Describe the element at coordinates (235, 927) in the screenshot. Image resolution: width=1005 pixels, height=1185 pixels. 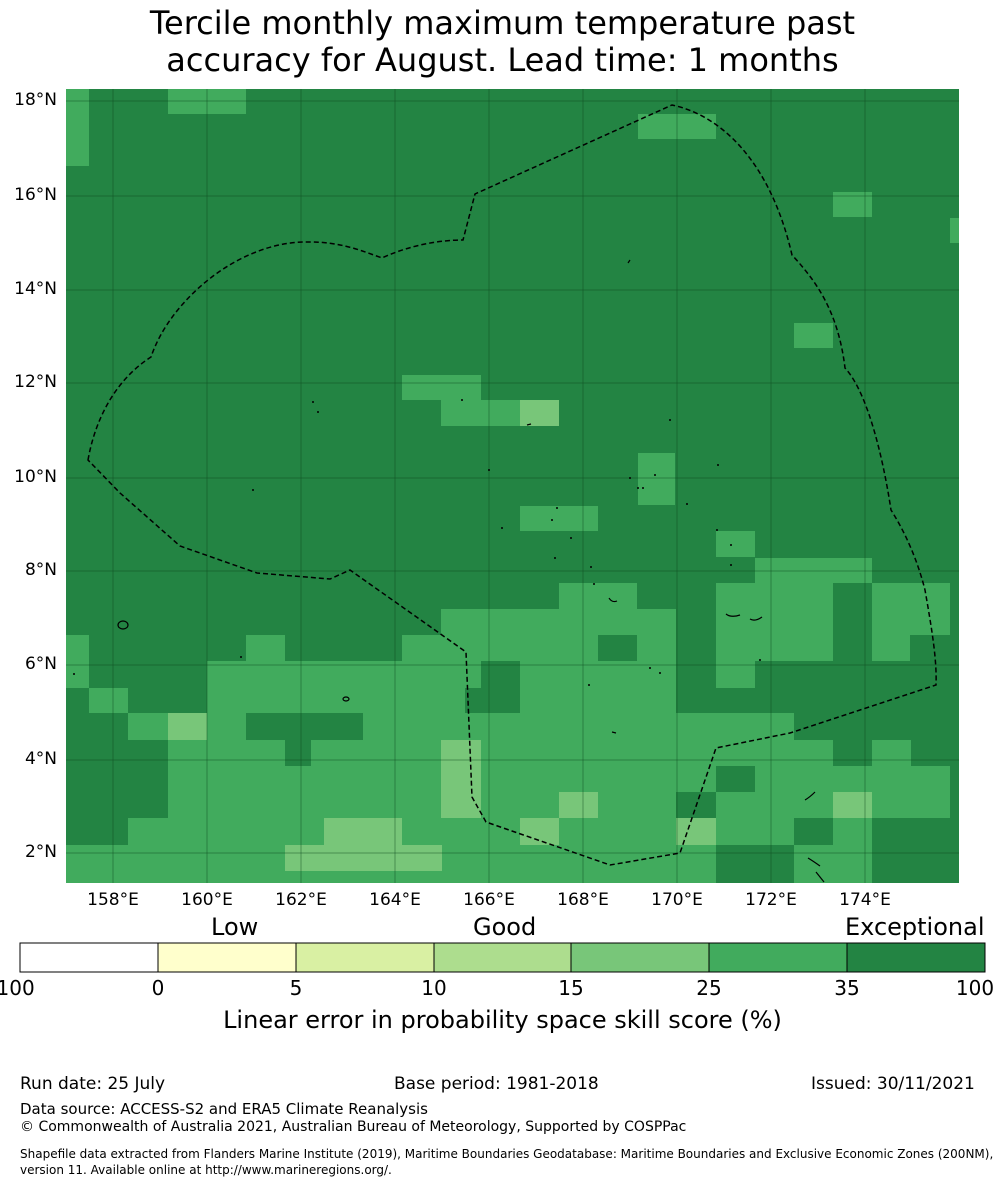
I see `colorbar-category-low: Low` at that location.